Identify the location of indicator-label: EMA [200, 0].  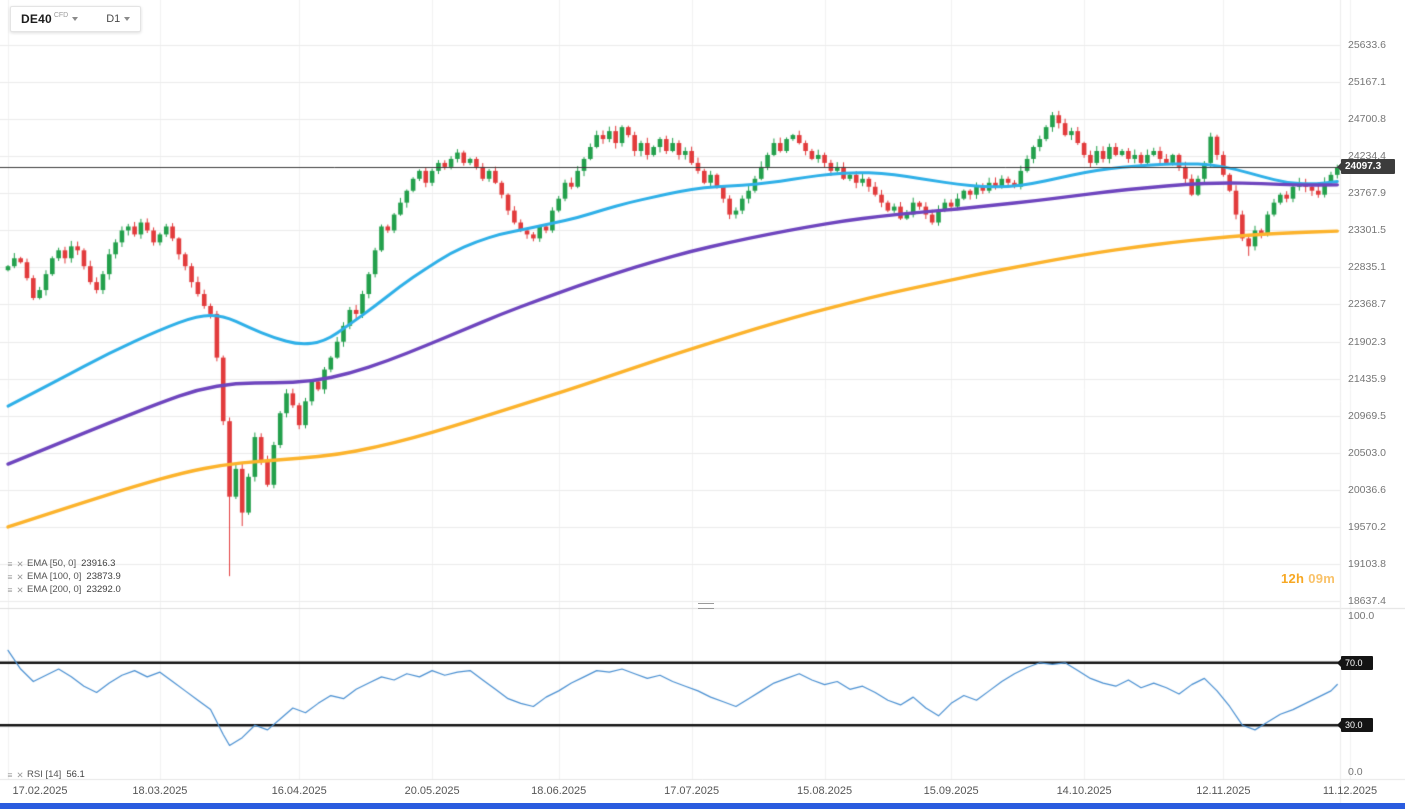
(54, 589).